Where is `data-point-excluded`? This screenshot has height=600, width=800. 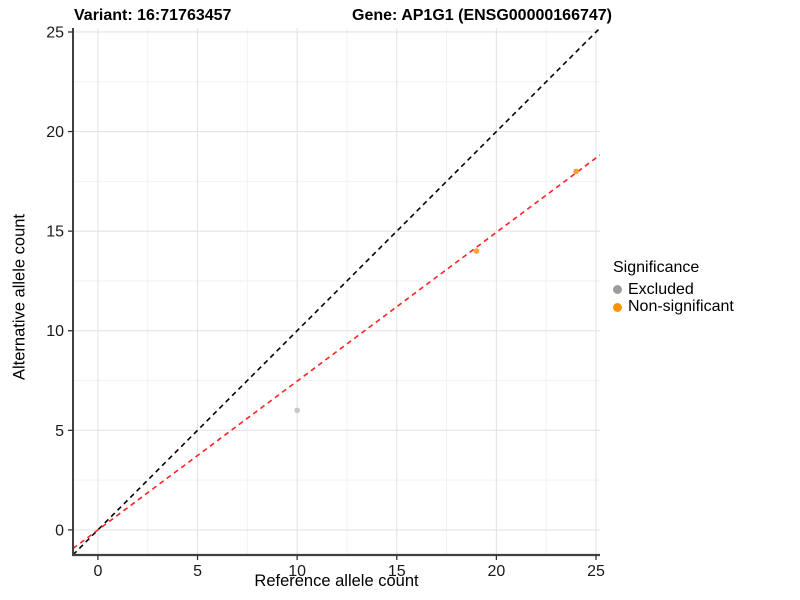 data-point-excluded is located at coordinates (297, 410).